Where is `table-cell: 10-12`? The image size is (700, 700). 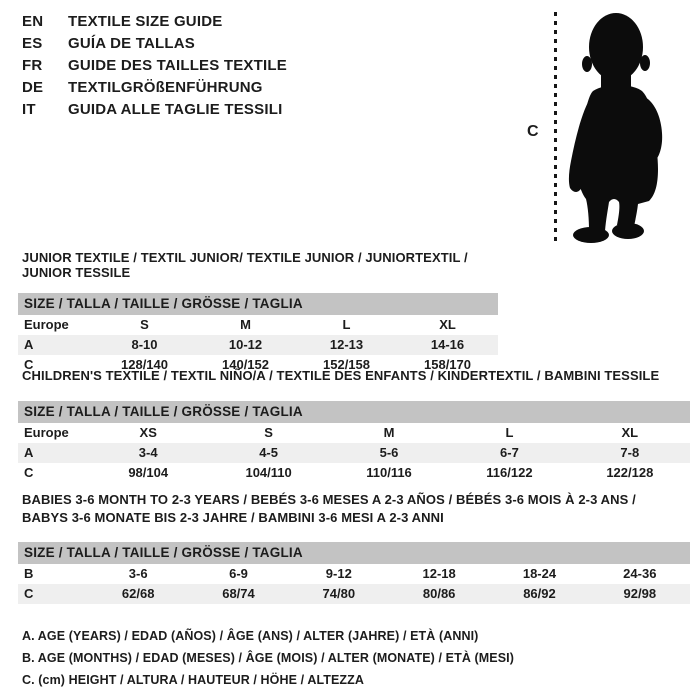 table-cell: 10-12 is located at coordinates (245, 344).